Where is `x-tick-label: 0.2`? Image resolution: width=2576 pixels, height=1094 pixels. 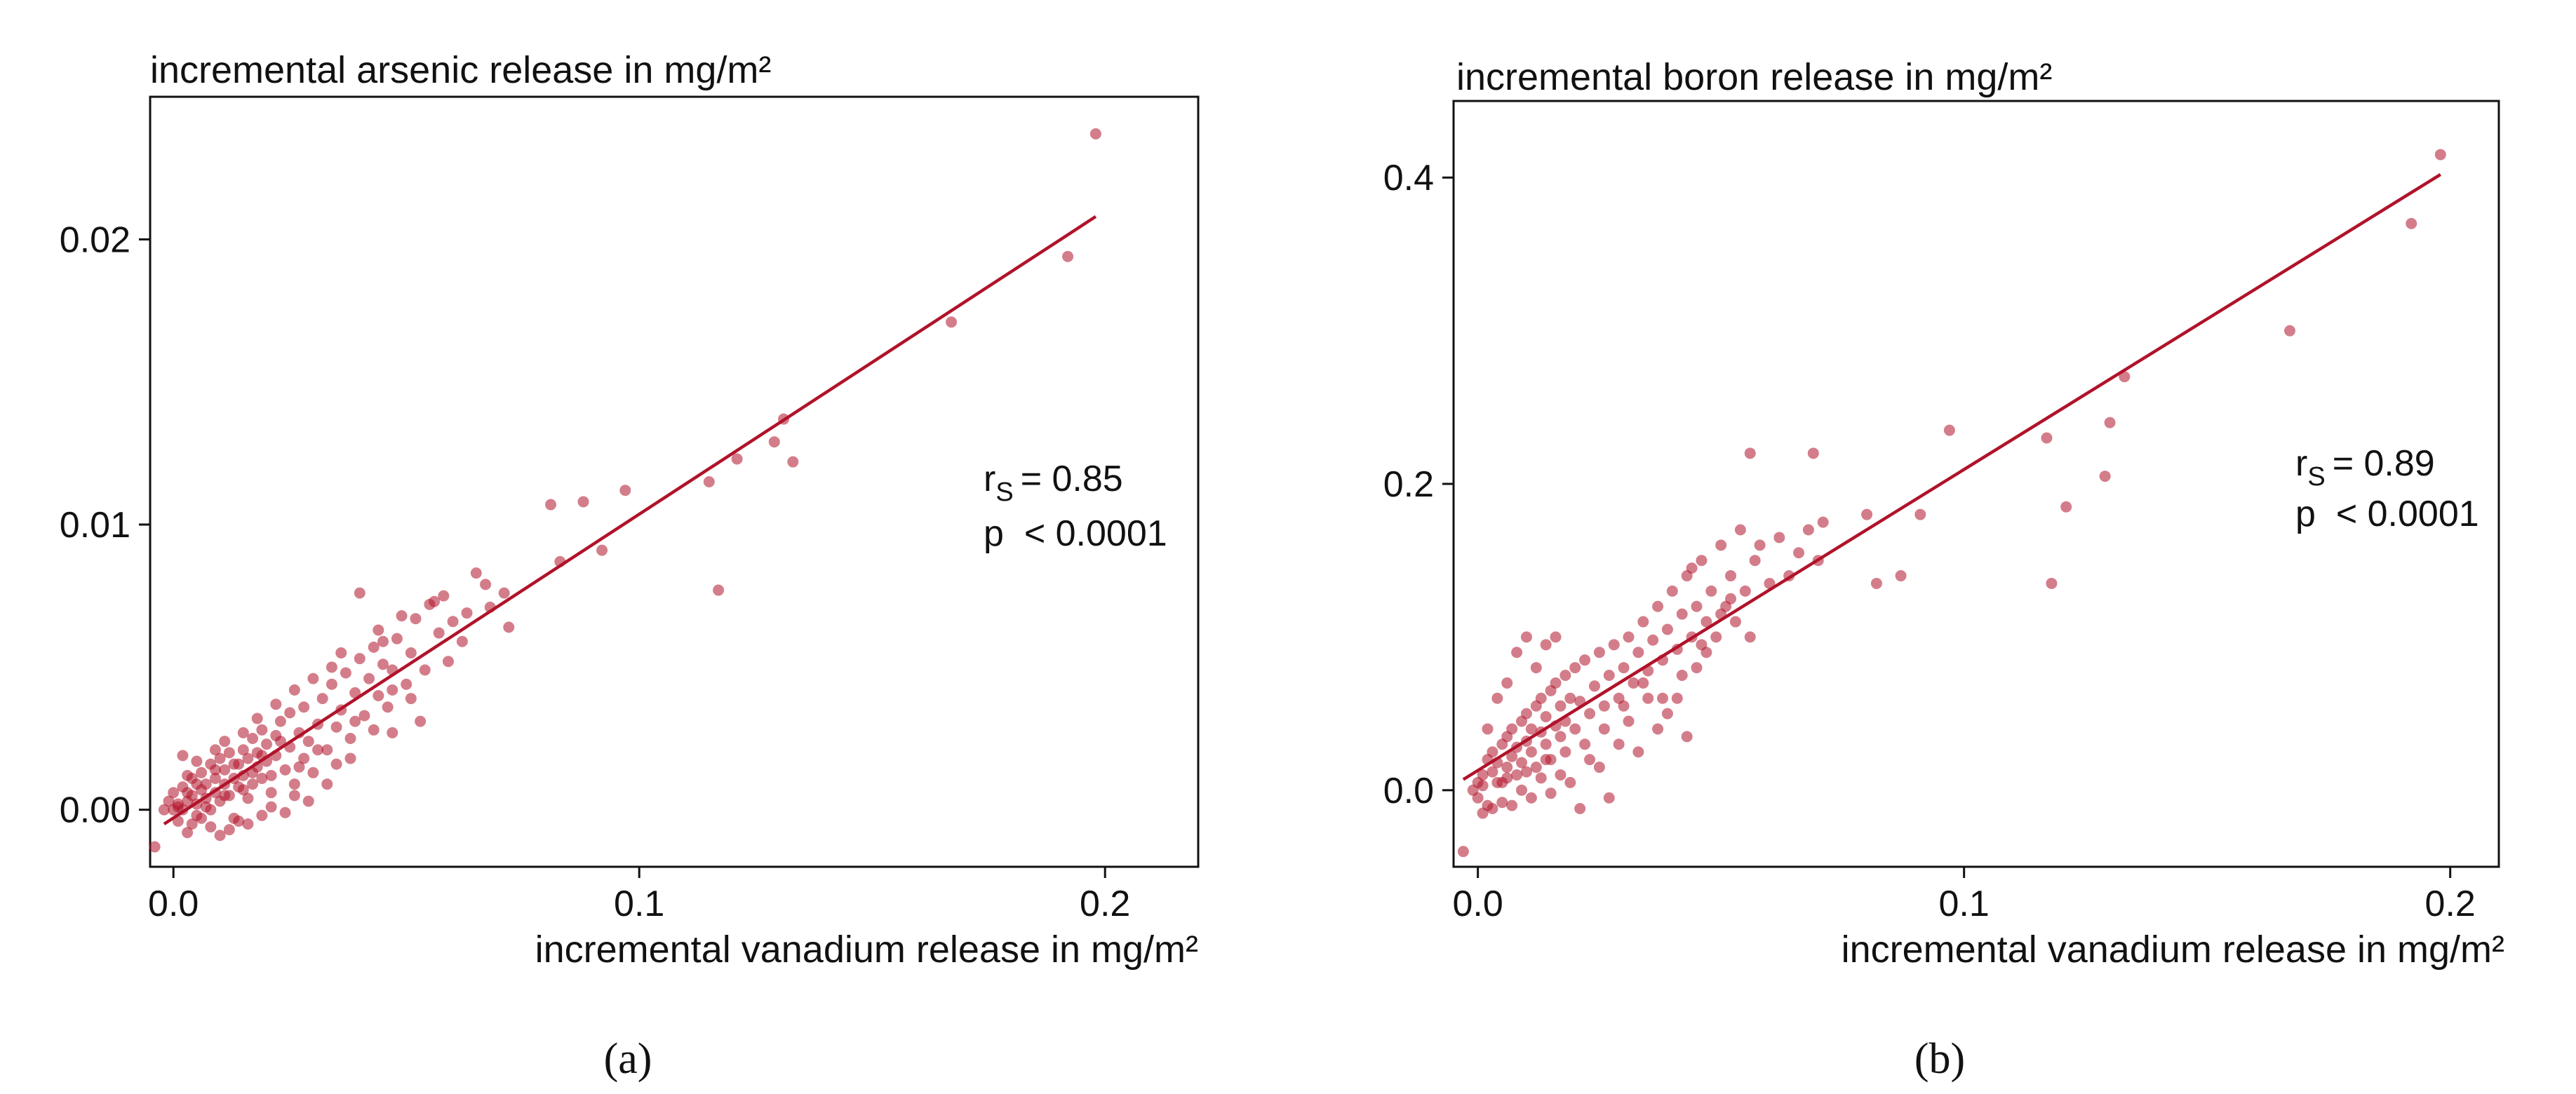 x-tick-label: 0.2 is located at coordinates (1105, 904).